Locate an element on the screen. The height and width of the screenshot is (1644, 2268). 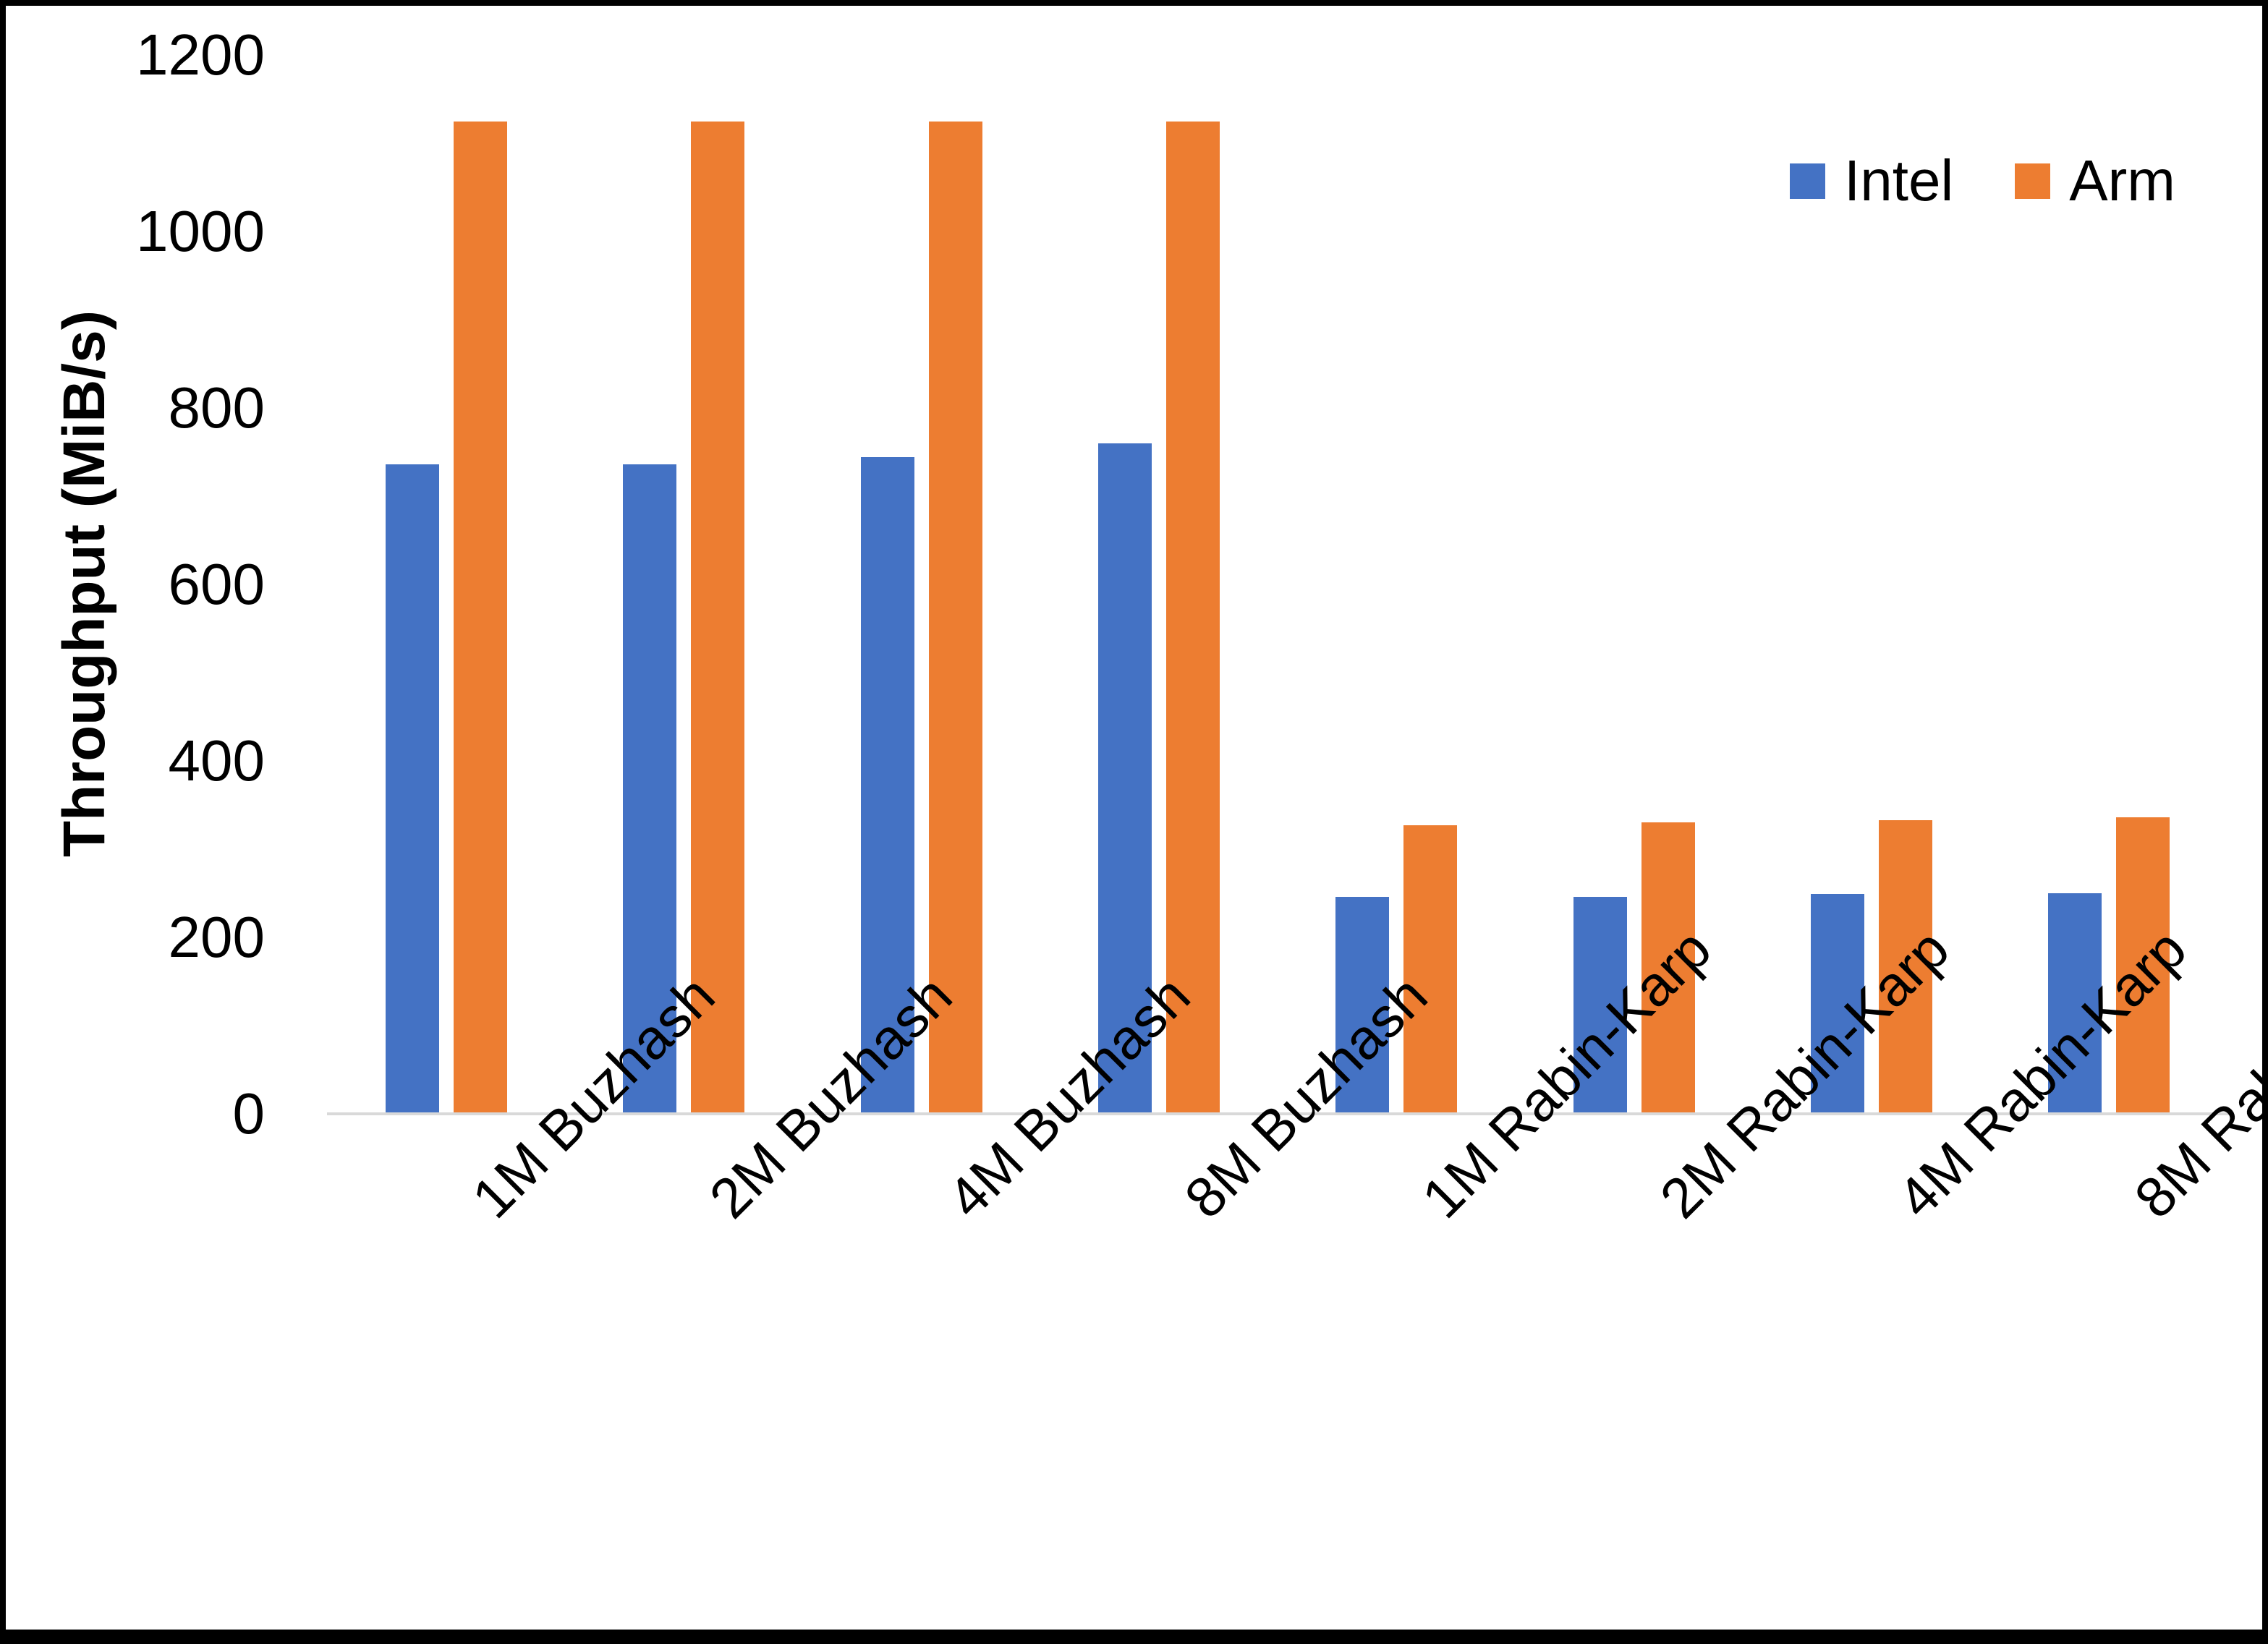
bar-arm-2m-buzhash is located at coordinates (718, 617).